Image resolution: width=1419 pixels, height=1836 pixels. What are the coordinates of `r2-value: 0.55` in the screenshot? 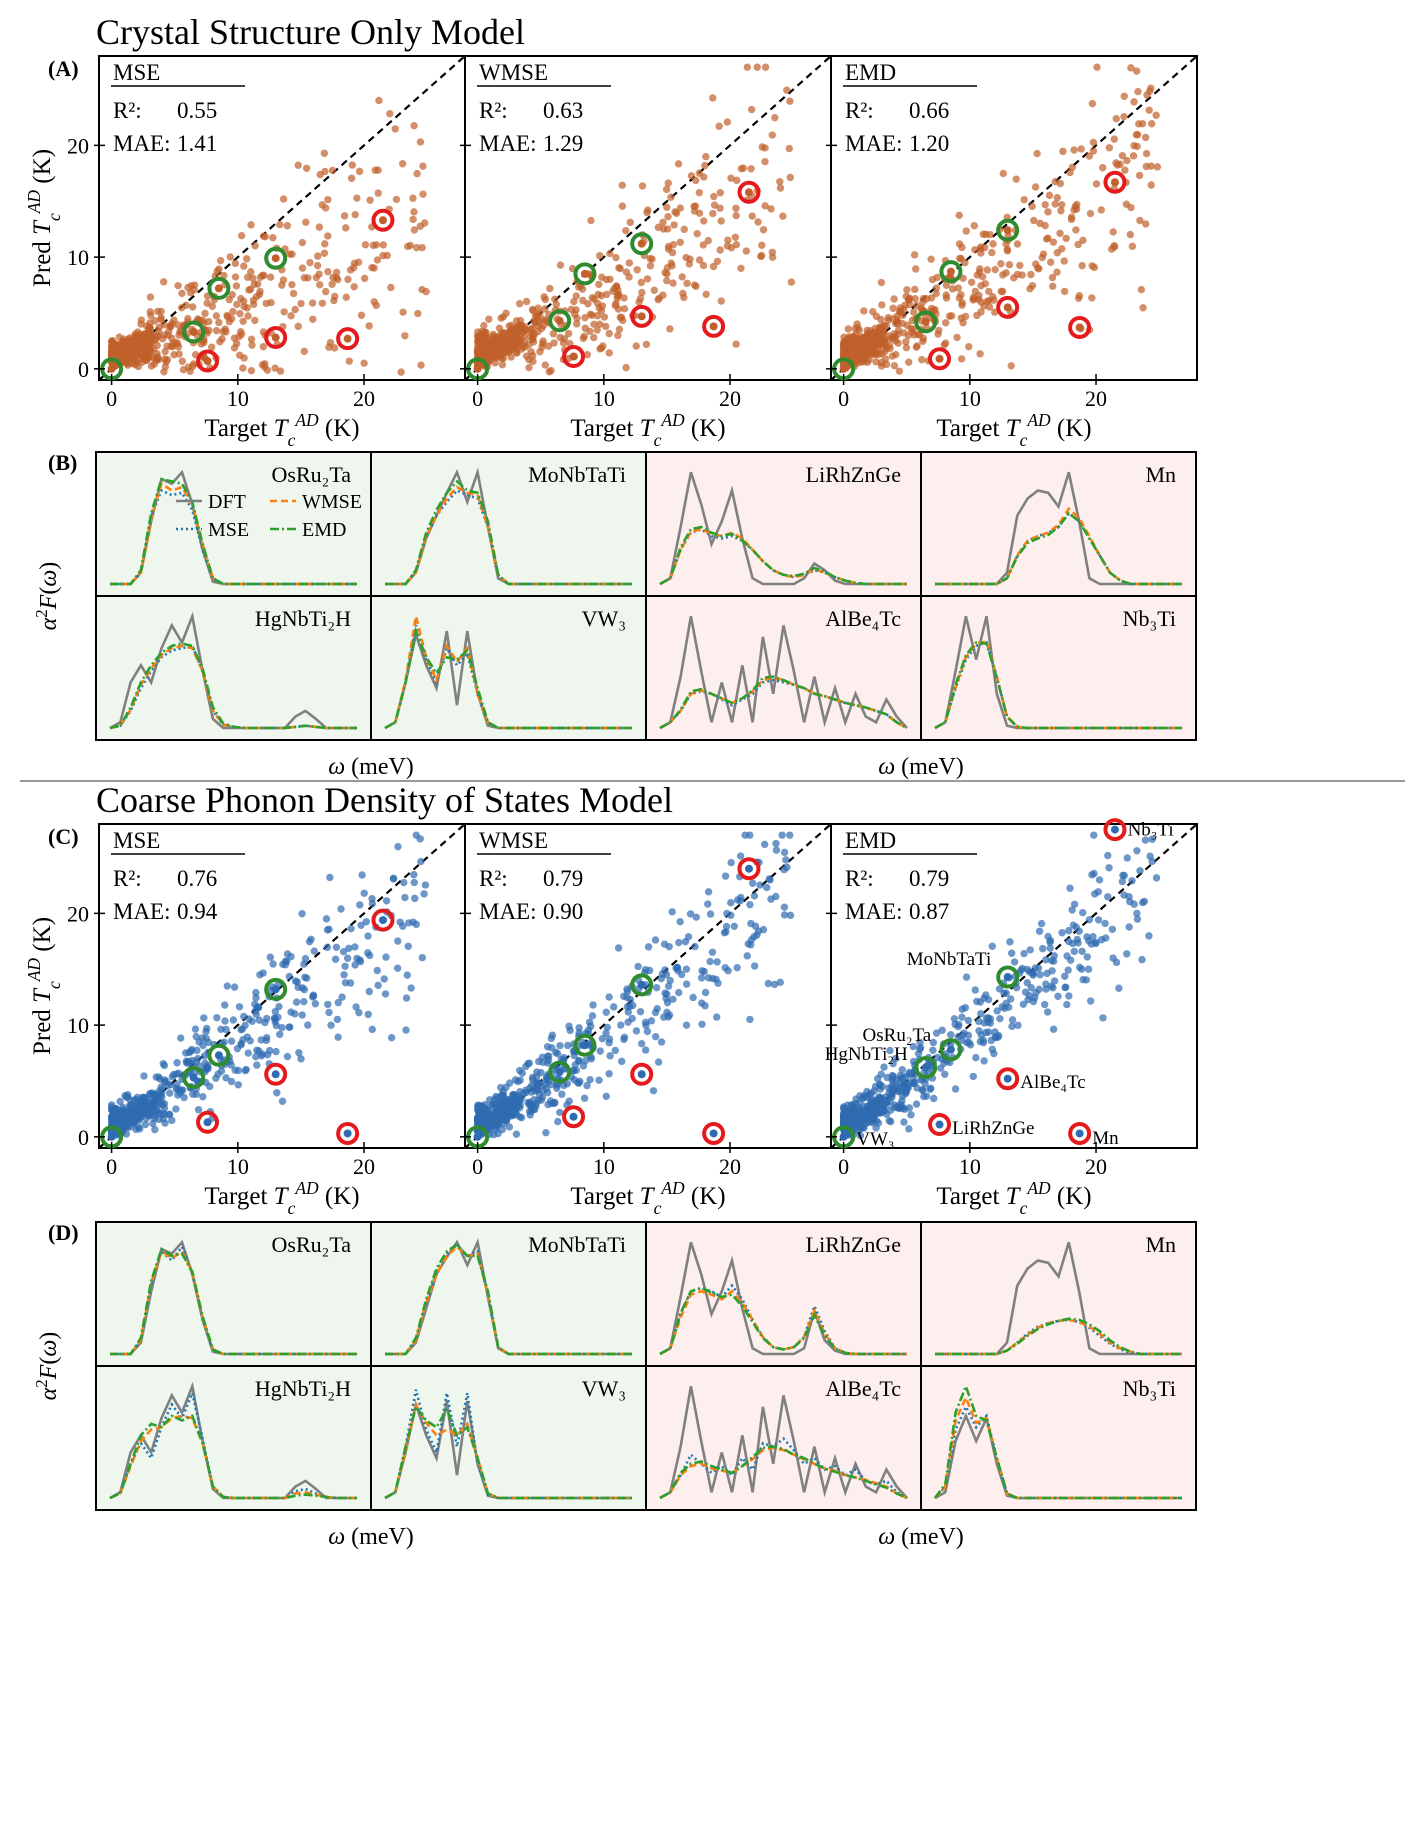 It's located at (197, 110).